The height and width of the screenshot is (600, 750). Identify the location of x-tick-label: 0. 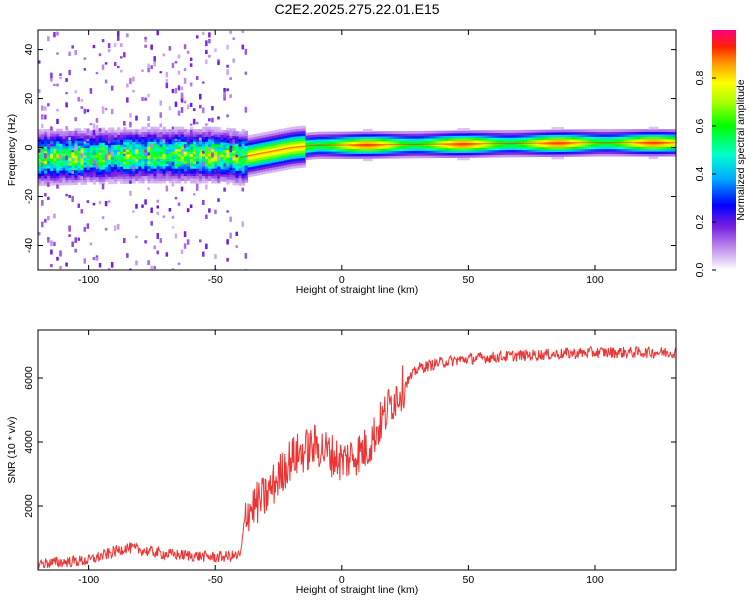
(342, 580).